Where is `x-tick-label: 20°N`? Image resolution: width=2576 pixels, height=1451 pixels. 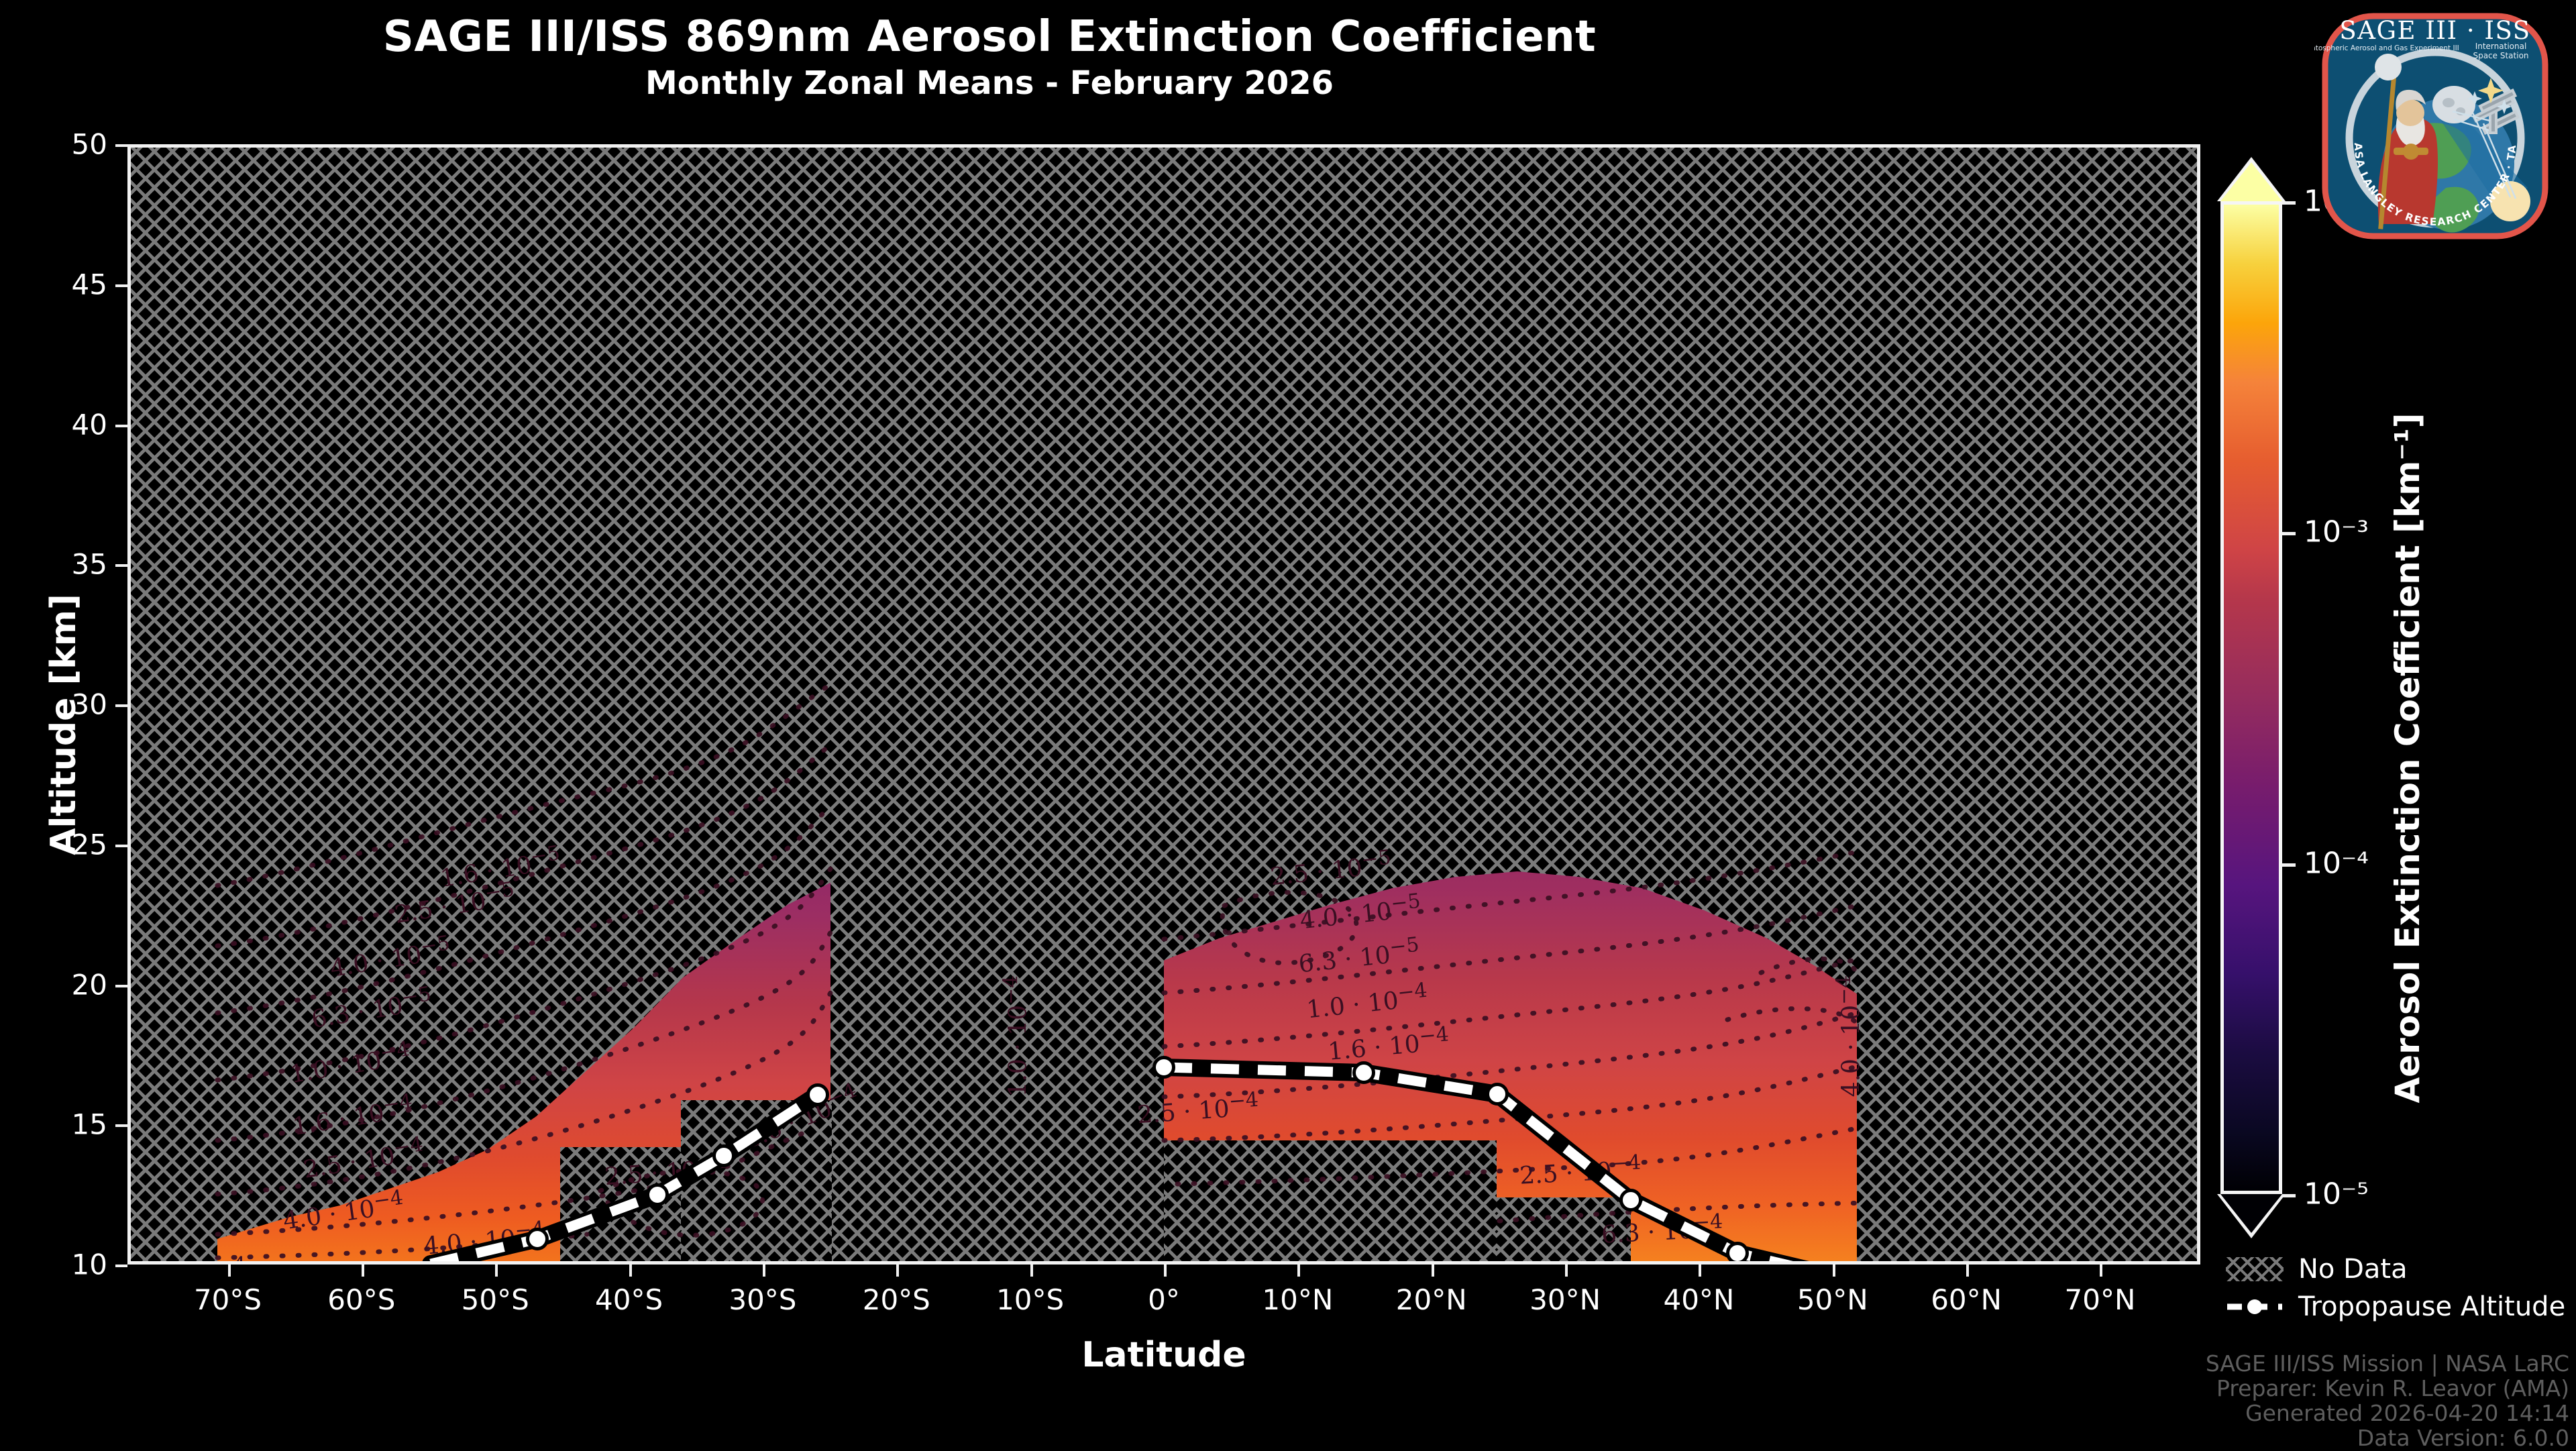 x-tick-label: 20°N is located at coordinates (1431, 1299).